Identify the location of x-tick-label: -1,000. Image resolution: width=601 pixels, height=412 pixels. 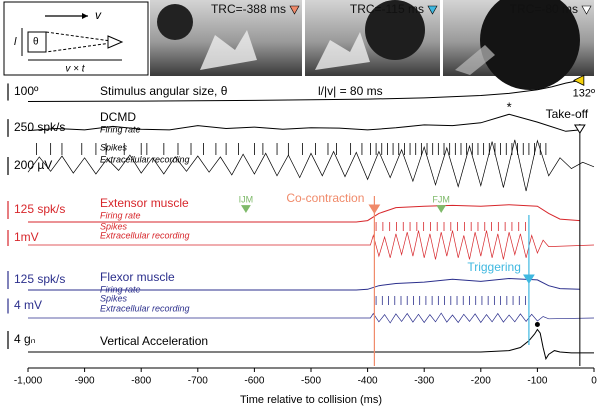
(28, 381).